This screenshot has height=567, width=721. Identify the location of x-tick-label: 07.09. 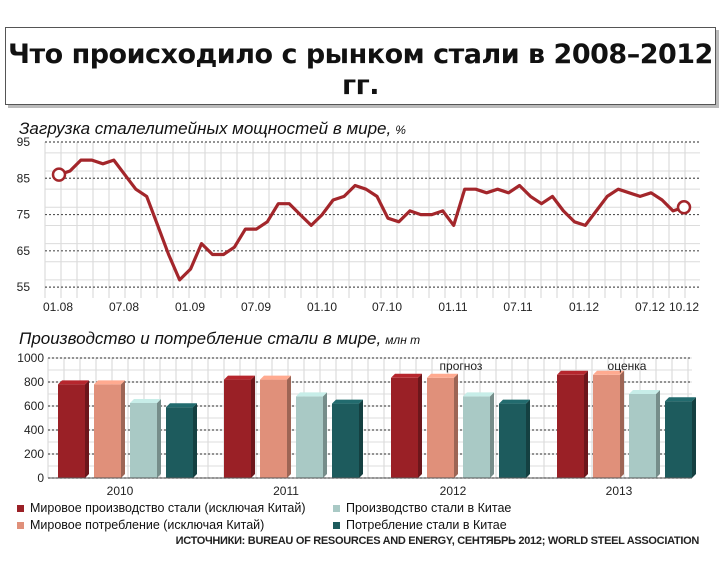
(256, 307).